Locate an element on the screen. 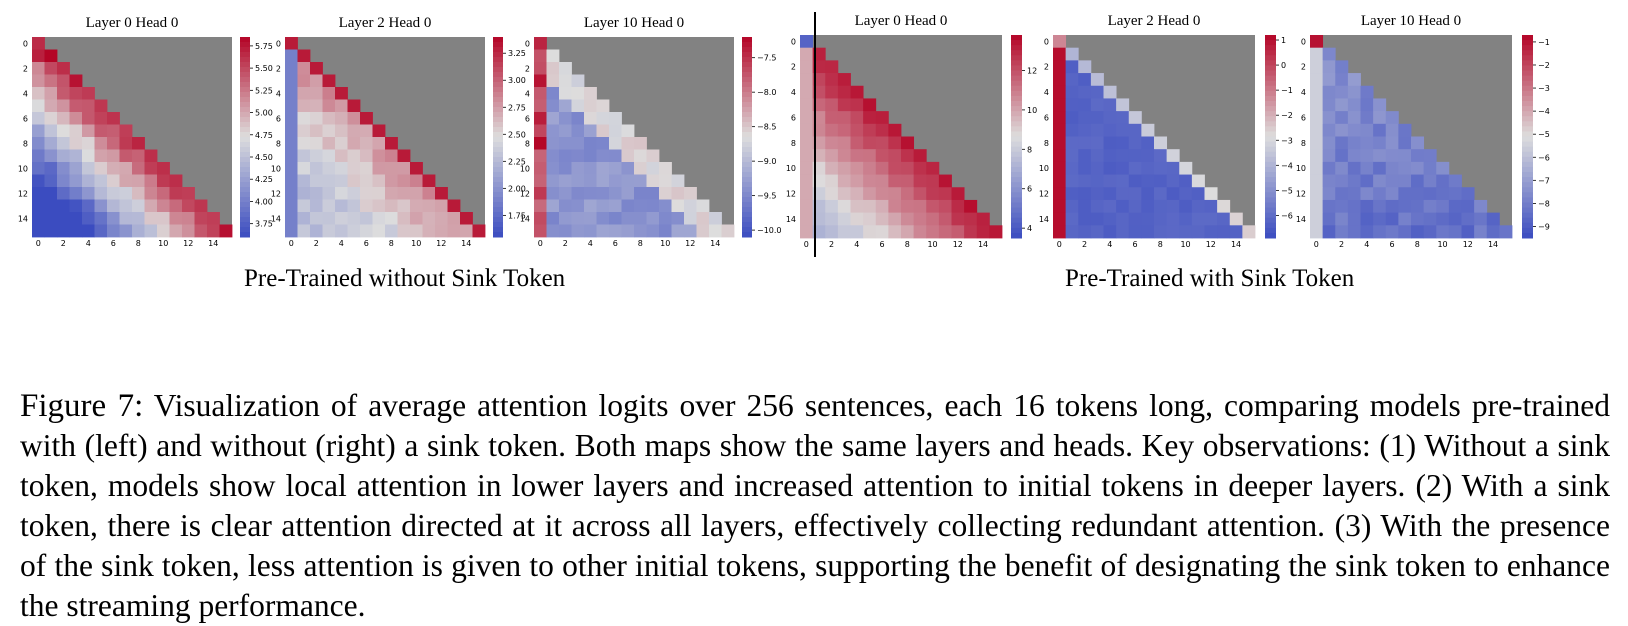 This screenshot has width=1628, height=626. colorbar-tick-label: 3.25 is located at coordinates (517, 53).